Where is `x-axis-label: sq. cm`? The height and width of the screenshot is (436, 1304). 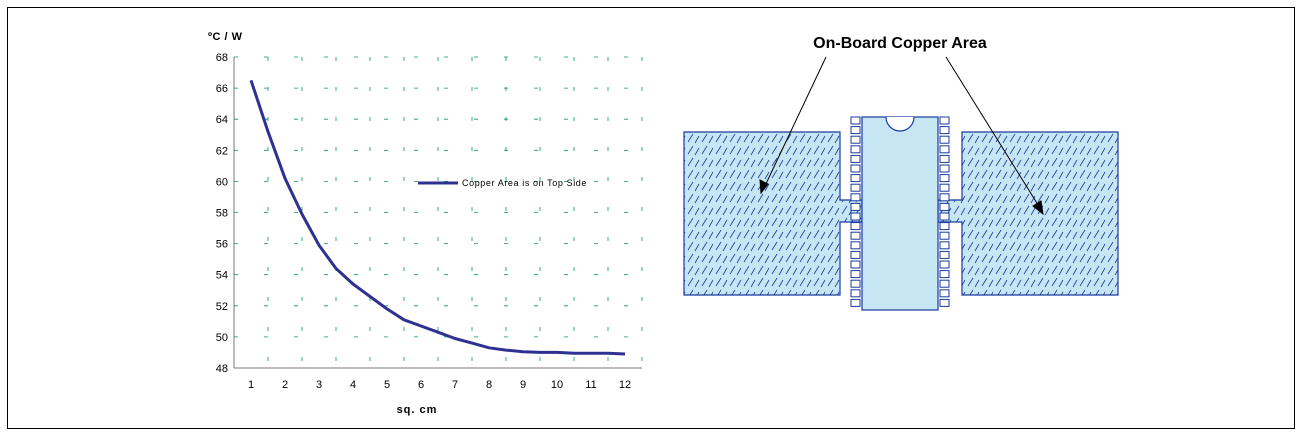
x-axis-label: sq. cm is located at coordinates (417, 410).